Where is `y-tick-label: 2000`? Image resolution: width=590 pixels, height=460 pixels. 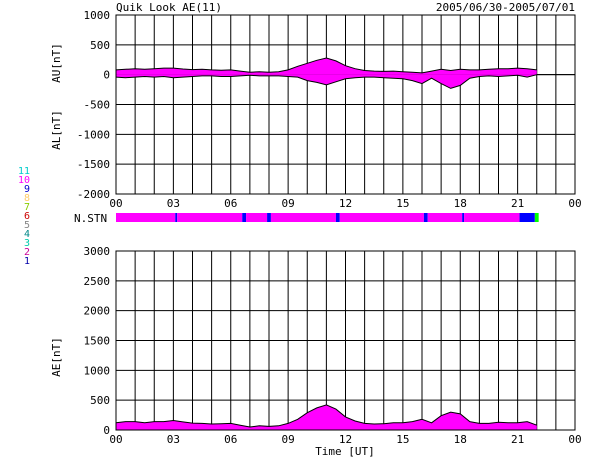
y-tick-label: 2000 is located at coordinates (97, 311).